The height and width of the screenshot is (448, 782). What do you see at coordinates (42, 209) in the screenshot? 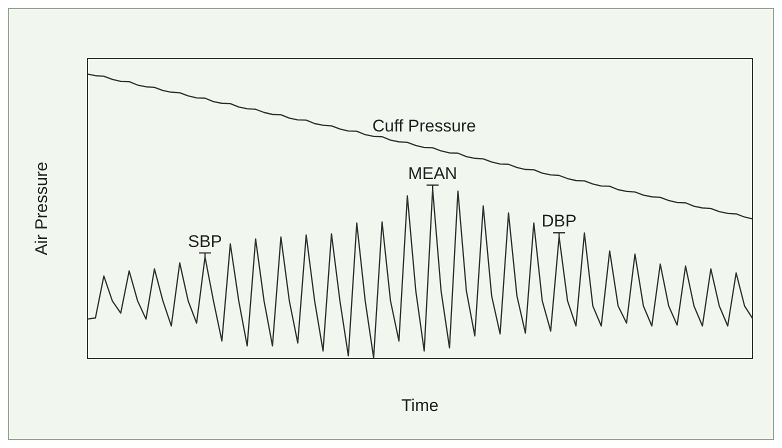
I see `y-axis-title: Air Pressure` at bounding box center [42, 209].